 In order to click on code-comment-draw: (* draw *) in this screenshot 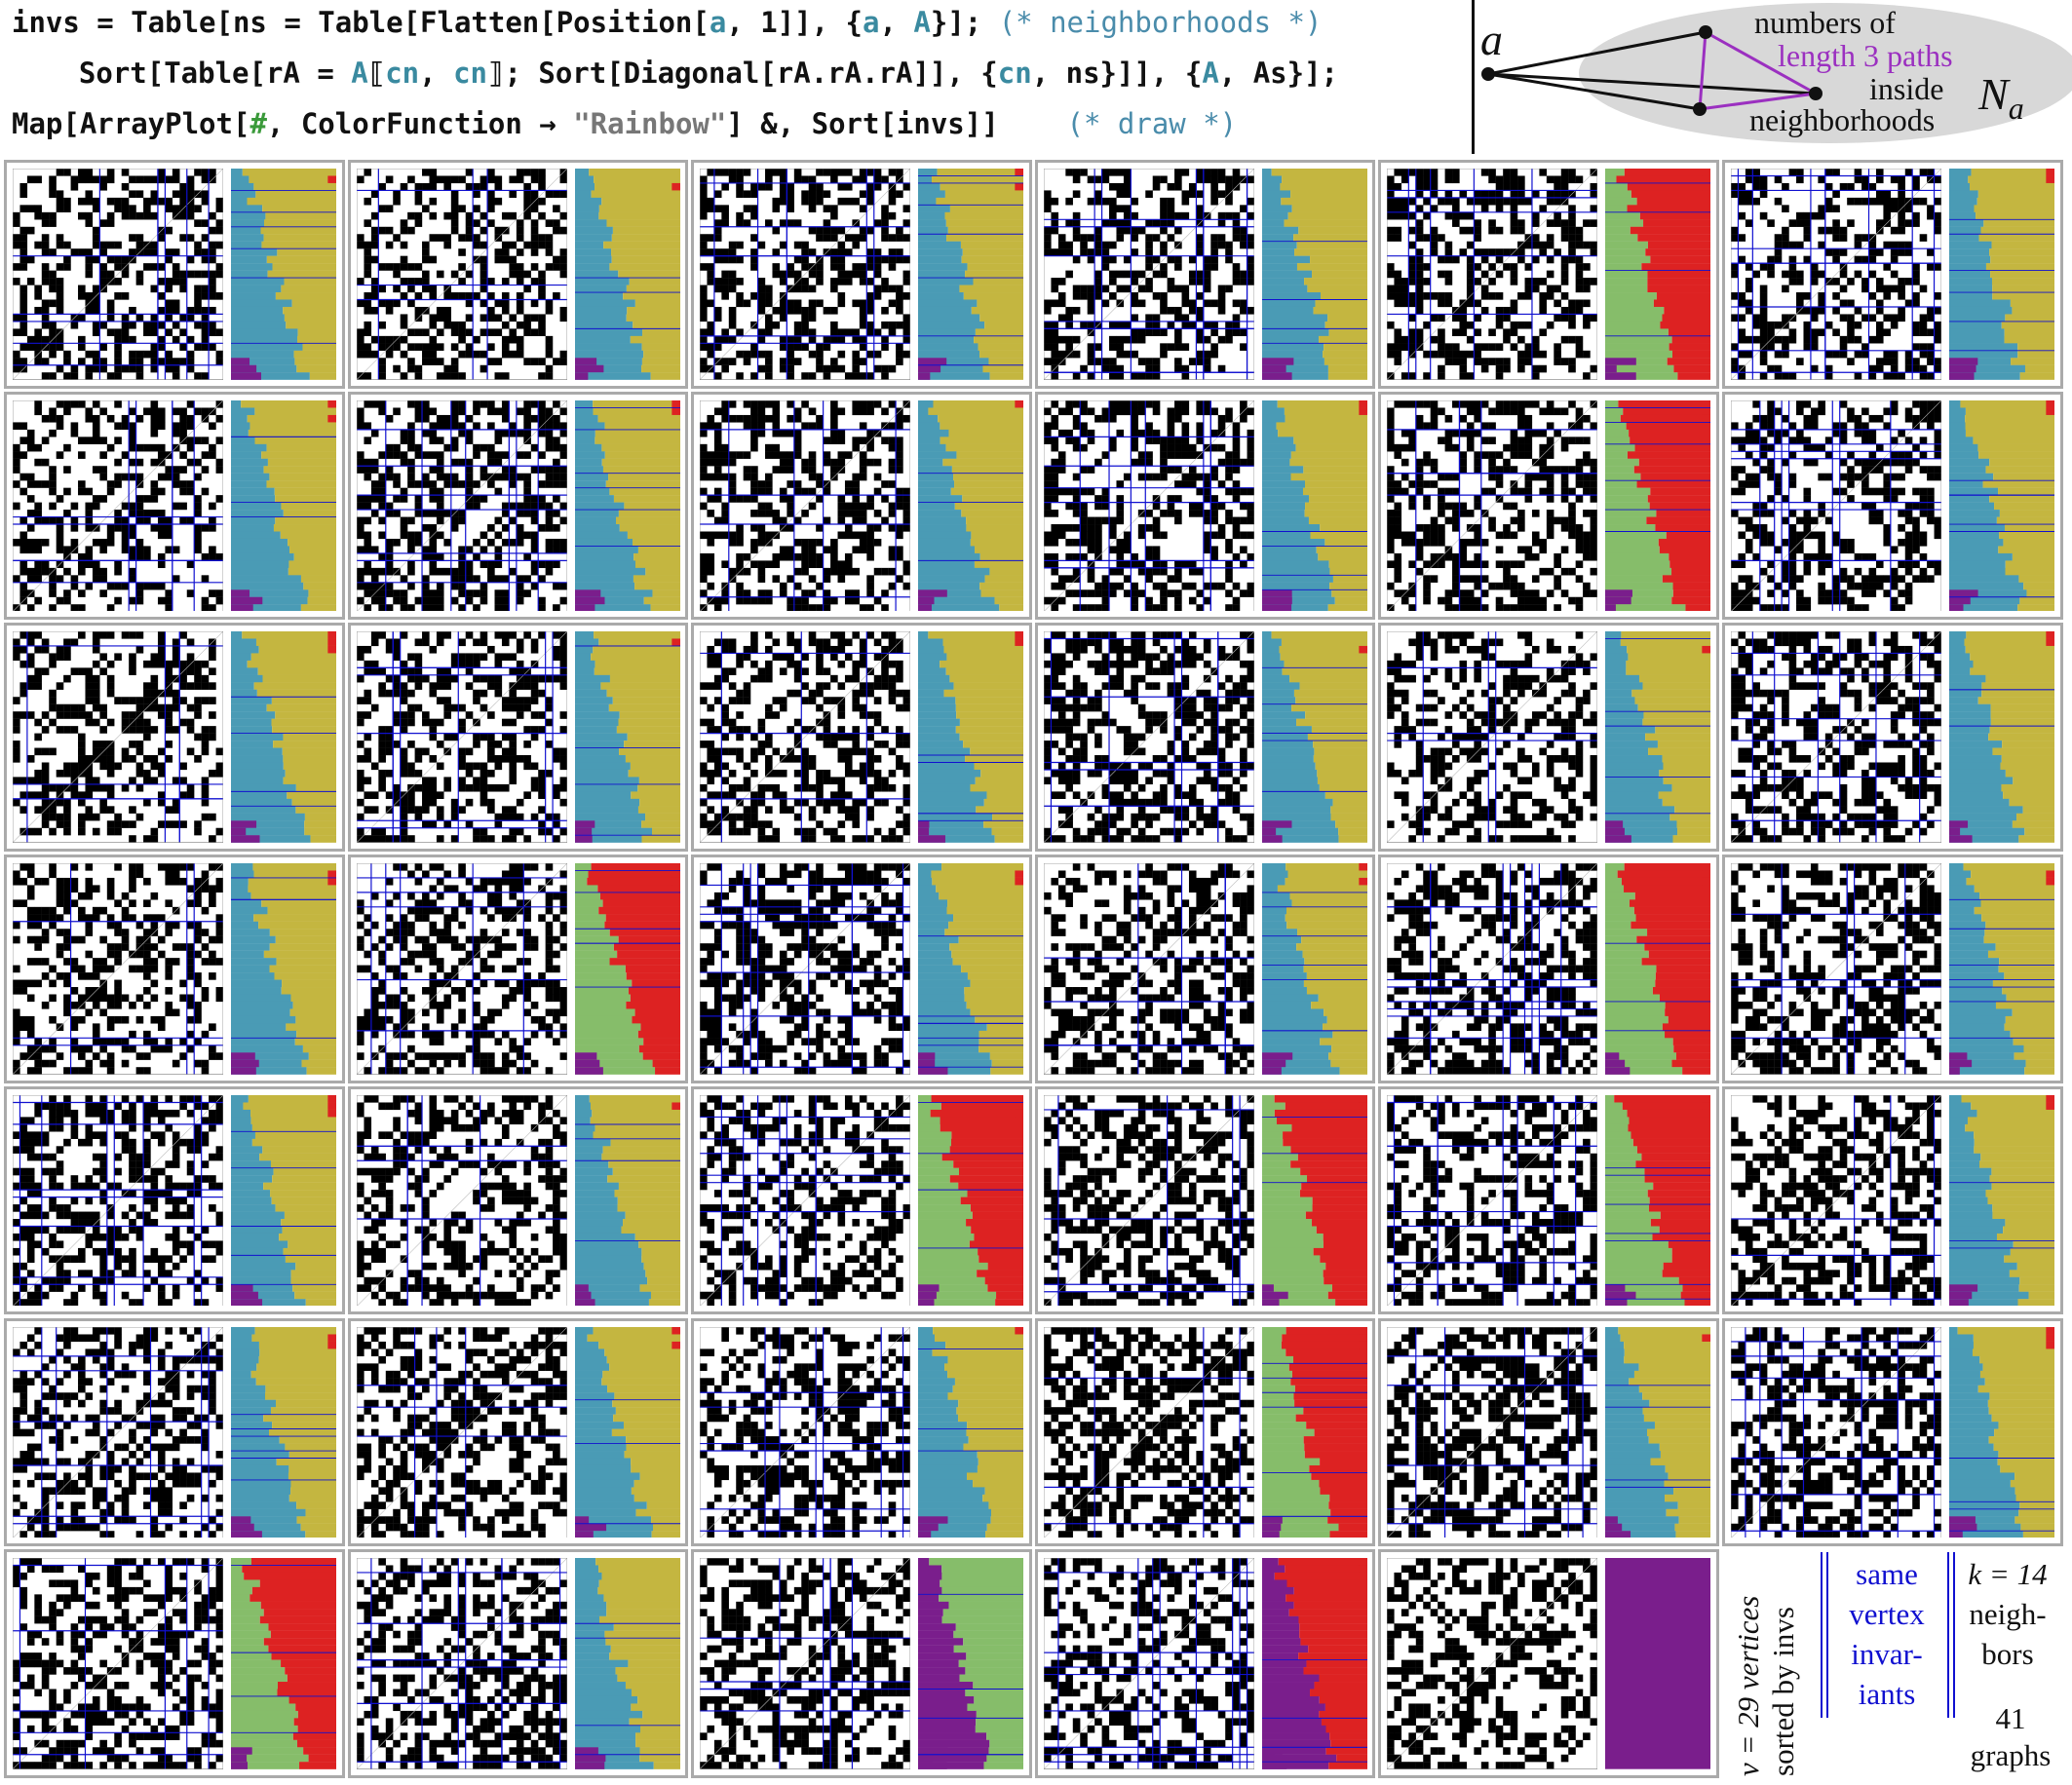, I will do `click(1152, 123)`.